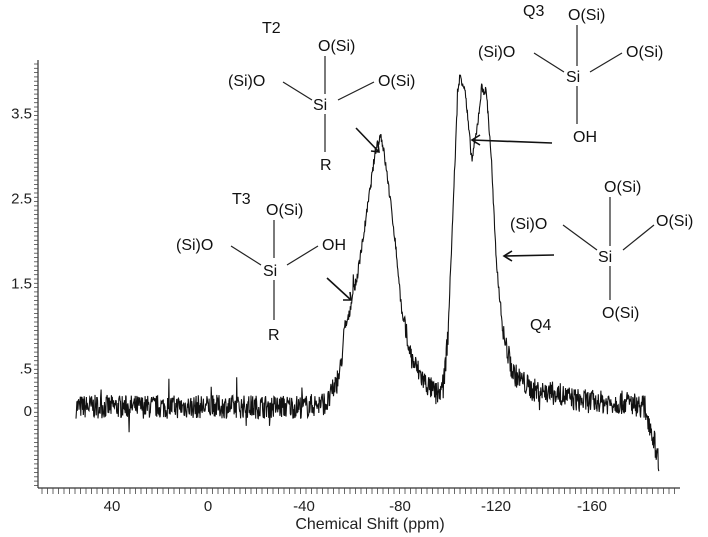 The height and width of the screenshot is (537, 708). I want to click on t3-bond-left, so click(246, 255).